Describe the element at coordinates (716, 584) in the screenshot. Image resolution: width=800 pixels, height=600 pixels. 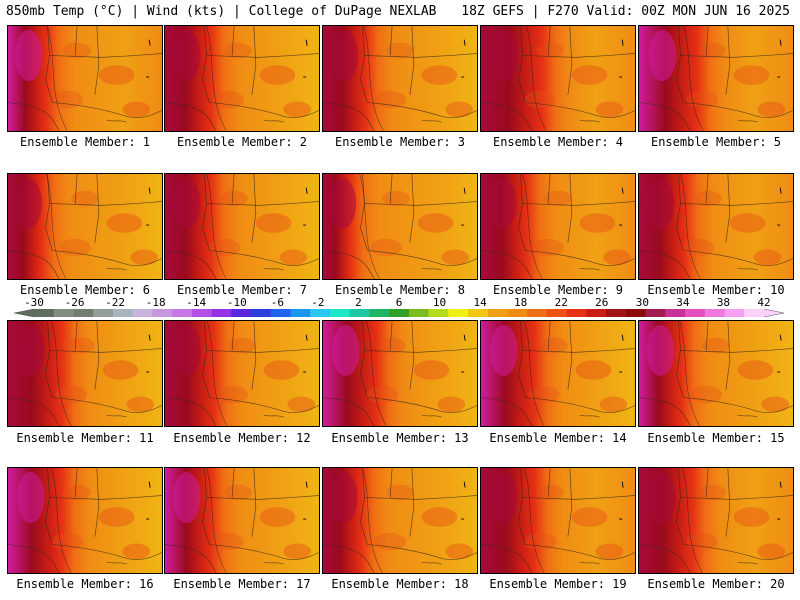
I see `ensemble-member-label: Ensemble Member: 20` at that location.